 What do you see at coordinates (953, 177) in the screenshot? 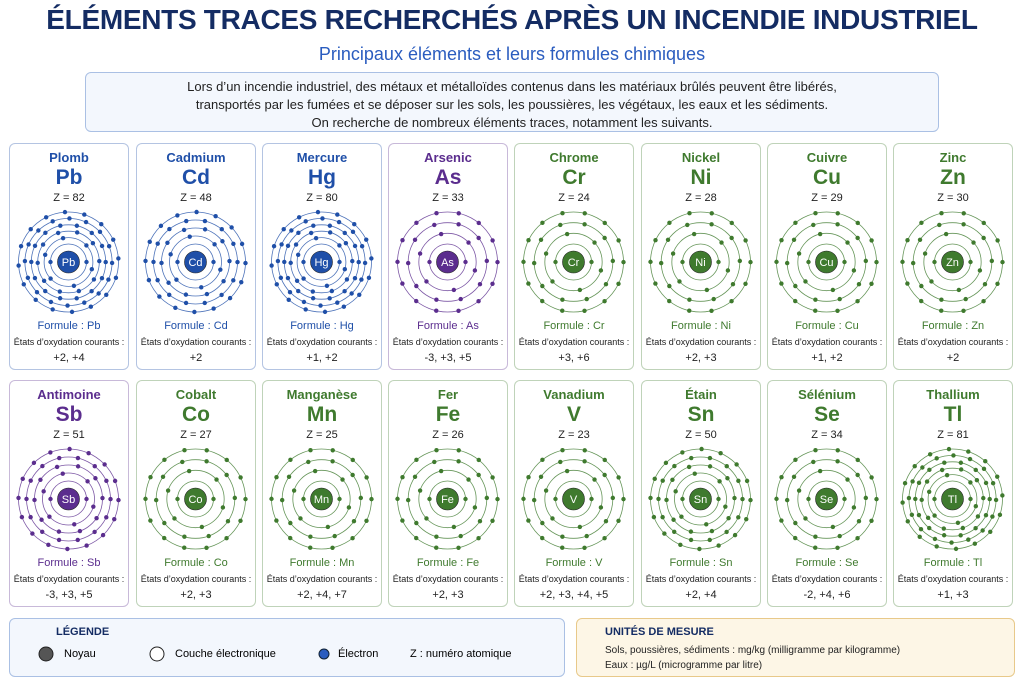
I see `element-symbol: Zn` at bounding box center [953, 177].